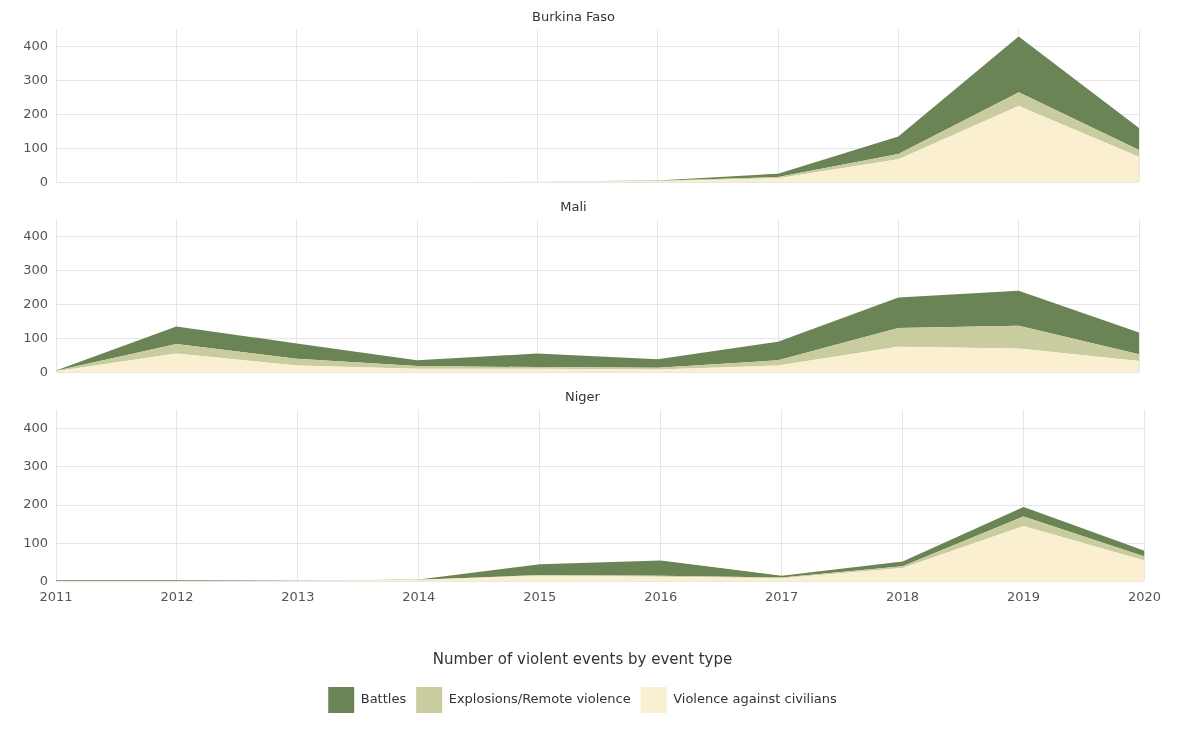  Describe the element at coordinates (419, 596) in the screenshot. I see `x-tick-label: 2014` at that location.